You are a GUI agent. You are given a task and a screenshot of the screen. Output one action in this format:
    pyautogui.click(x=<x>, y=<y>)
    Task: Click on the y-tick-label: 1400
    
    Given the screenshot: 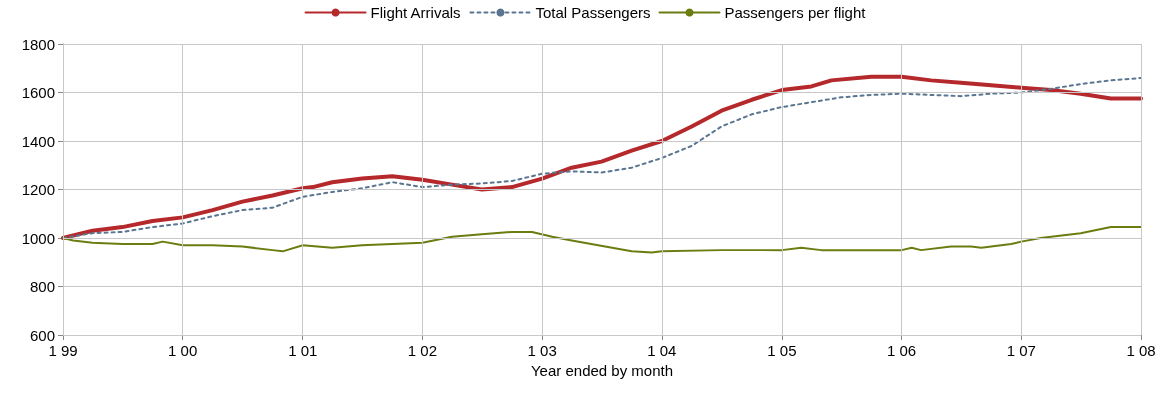 What is the action you would take?
    pyautogui.click(x=38, y=141)
    